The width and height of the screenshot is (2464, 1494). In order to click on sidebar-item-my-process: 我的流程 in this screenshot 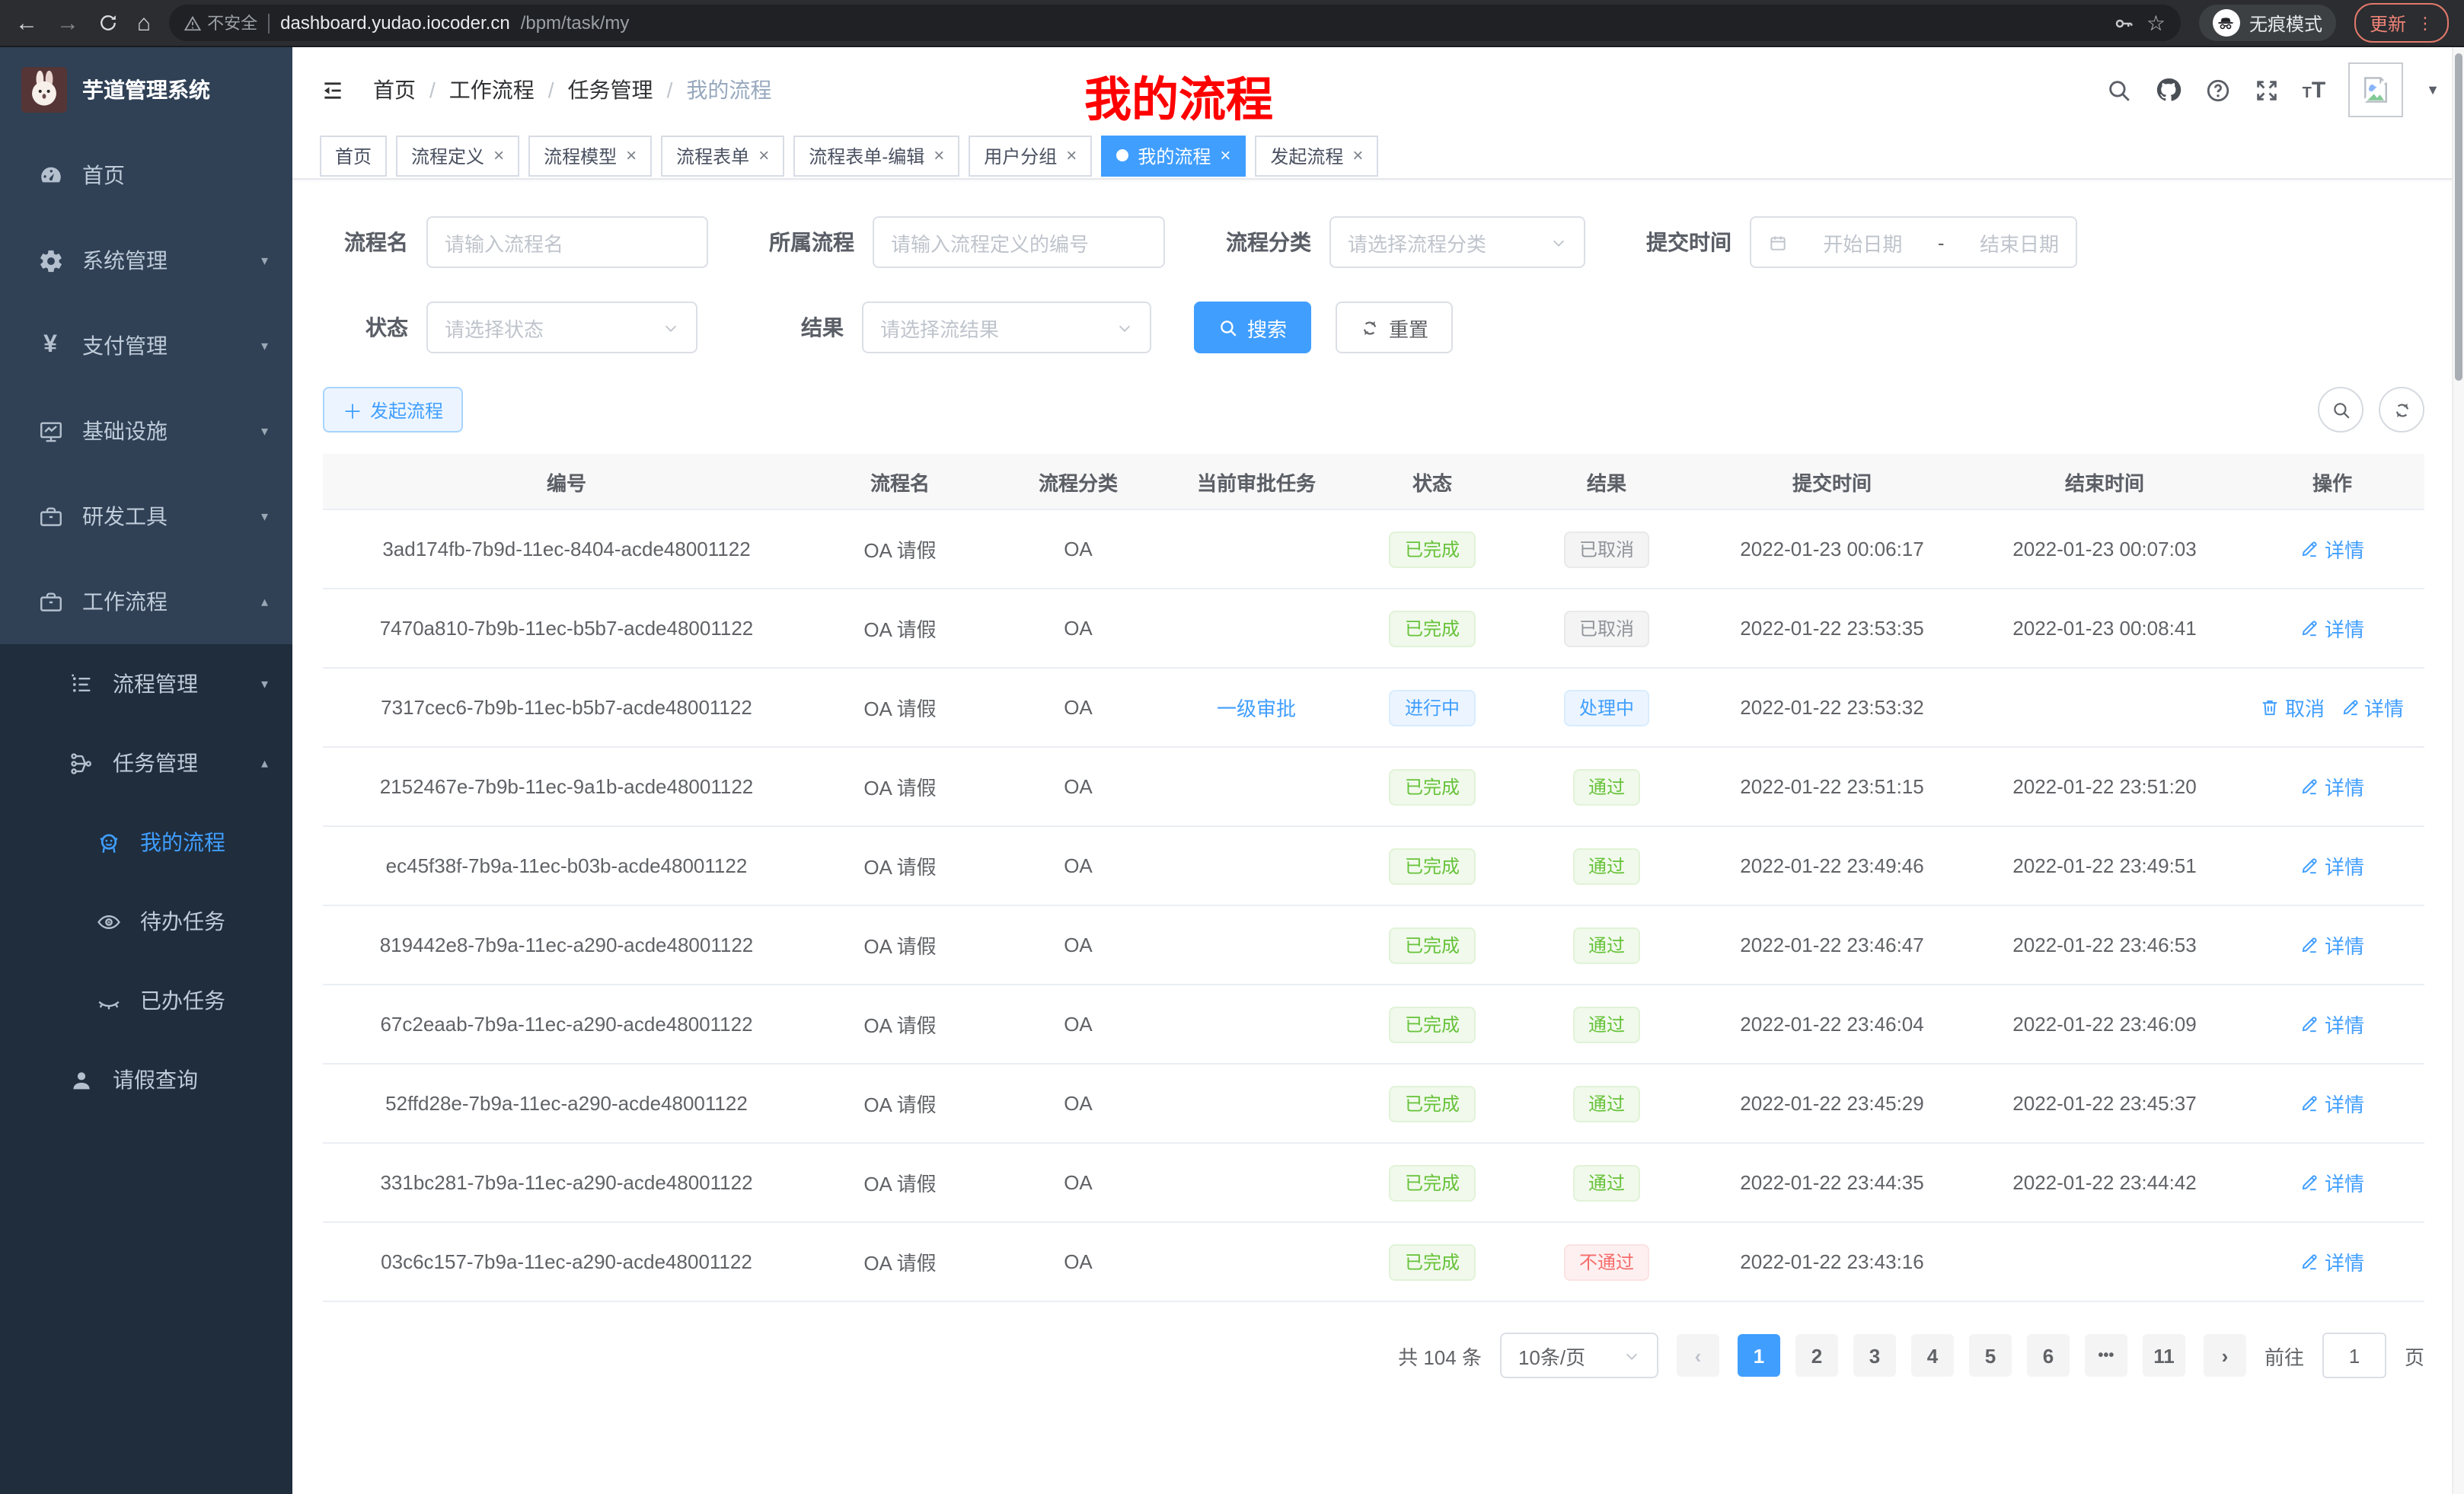, I will do `click(146, 842)`.